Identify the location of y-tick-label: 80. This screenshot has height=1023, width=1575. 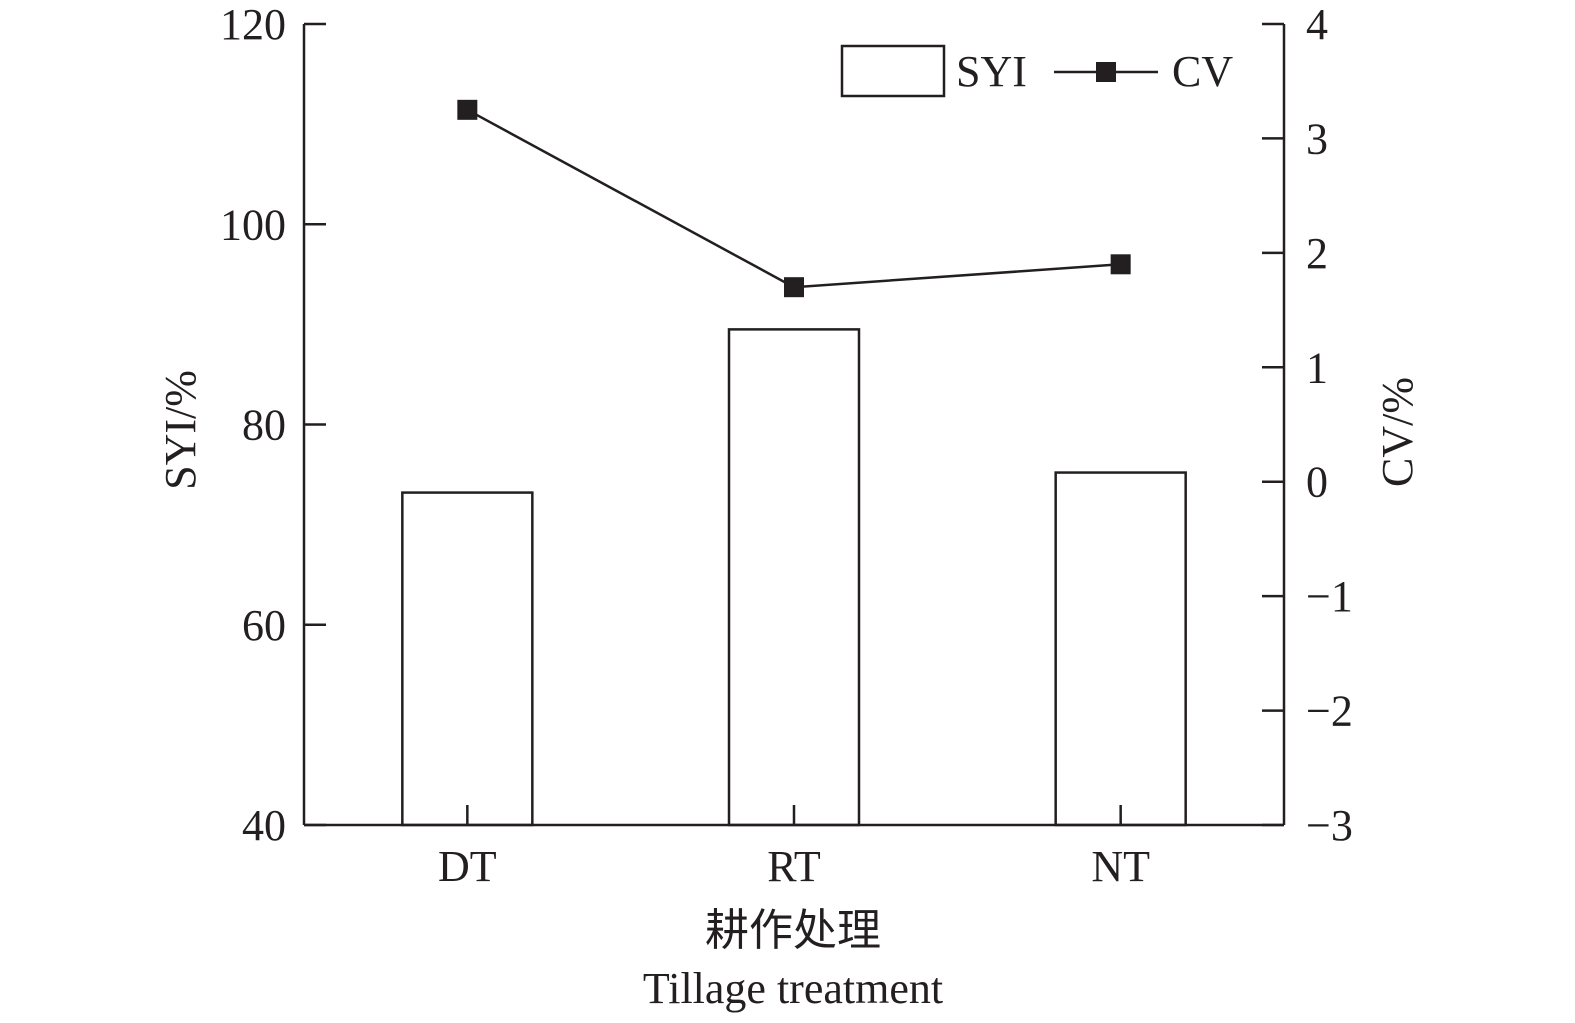
(264, 425).